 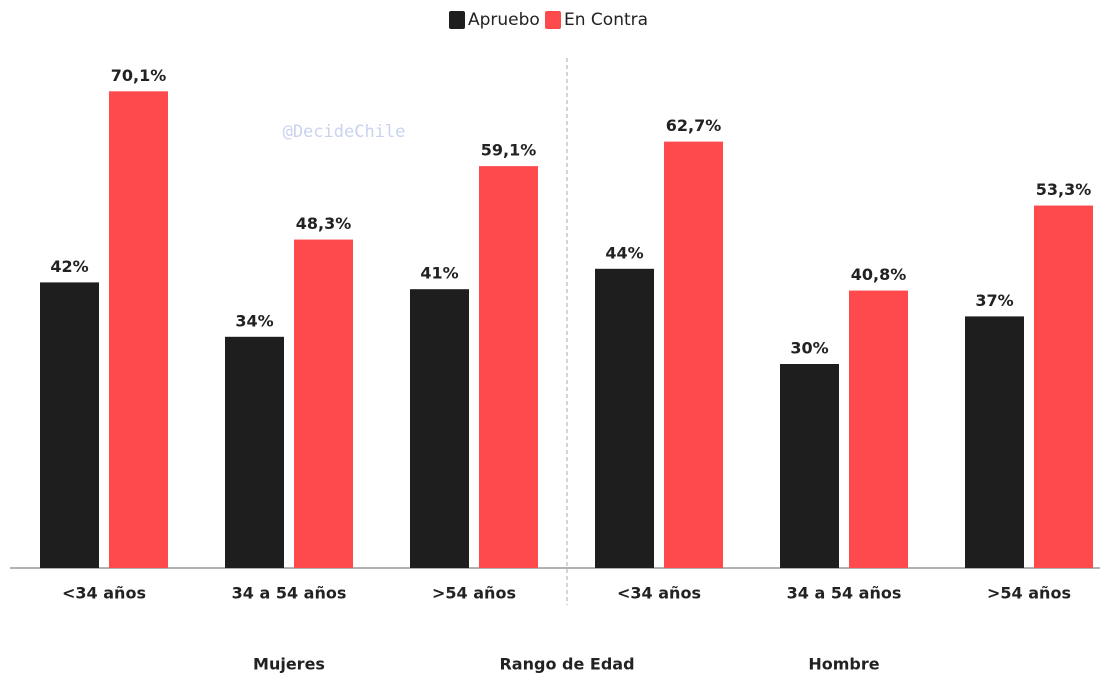 I want to click on data-label: 70,1%, so click(x=139, y=75).